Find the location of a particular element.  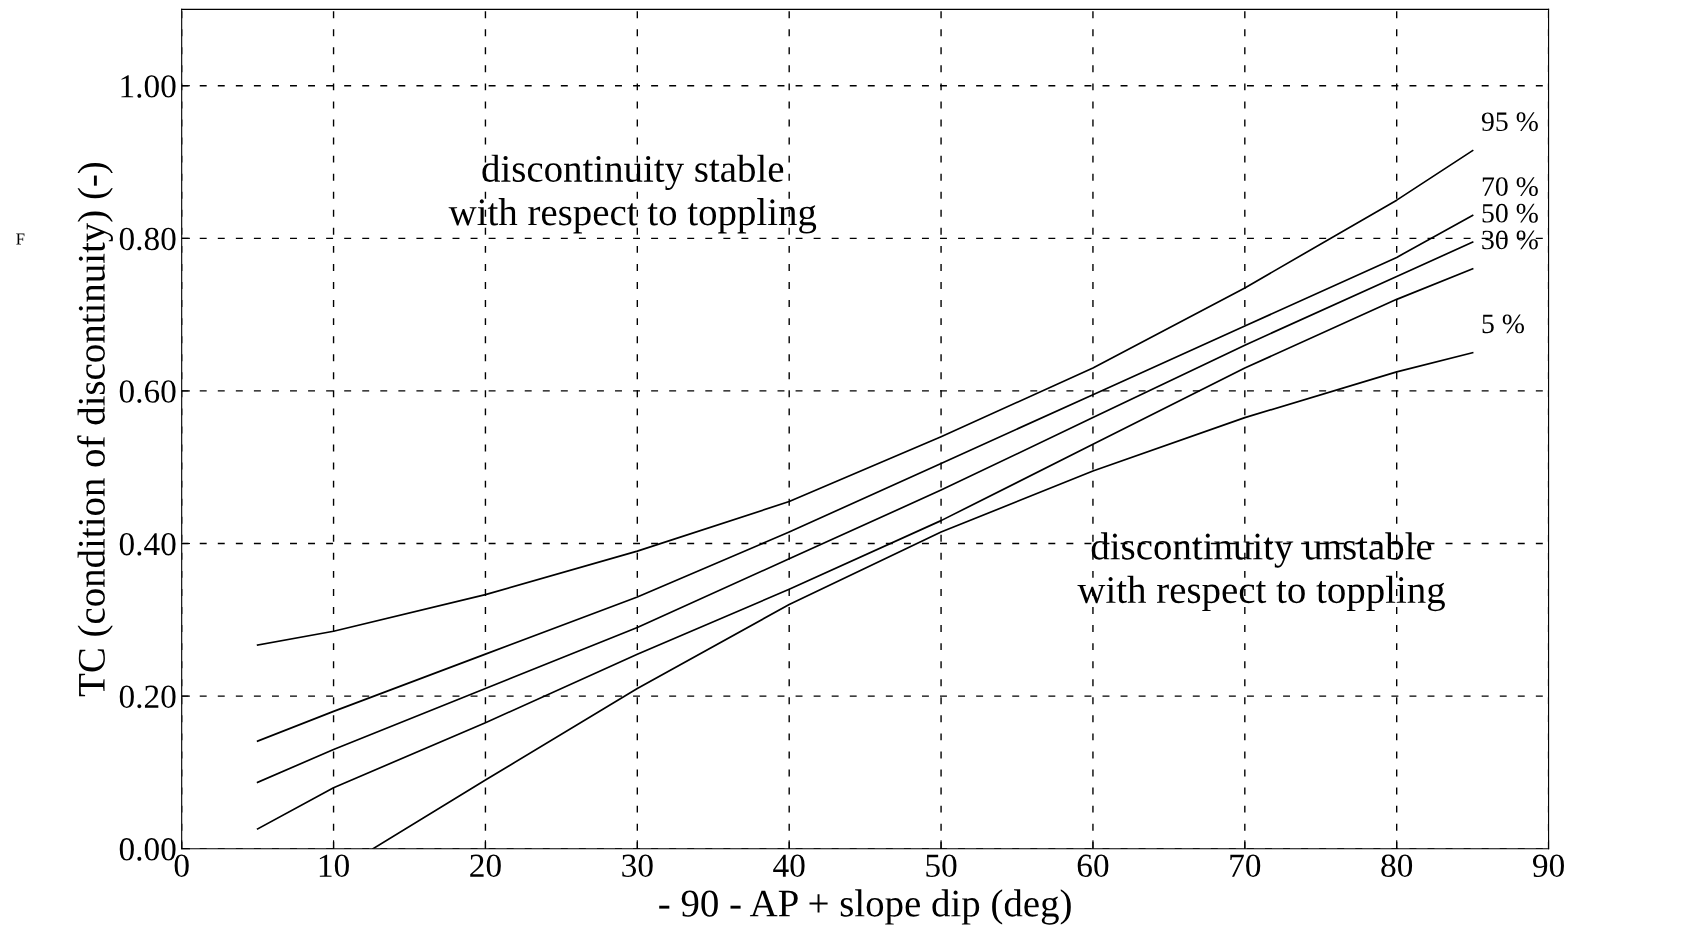

text: F is located at coordinates (20, 239).